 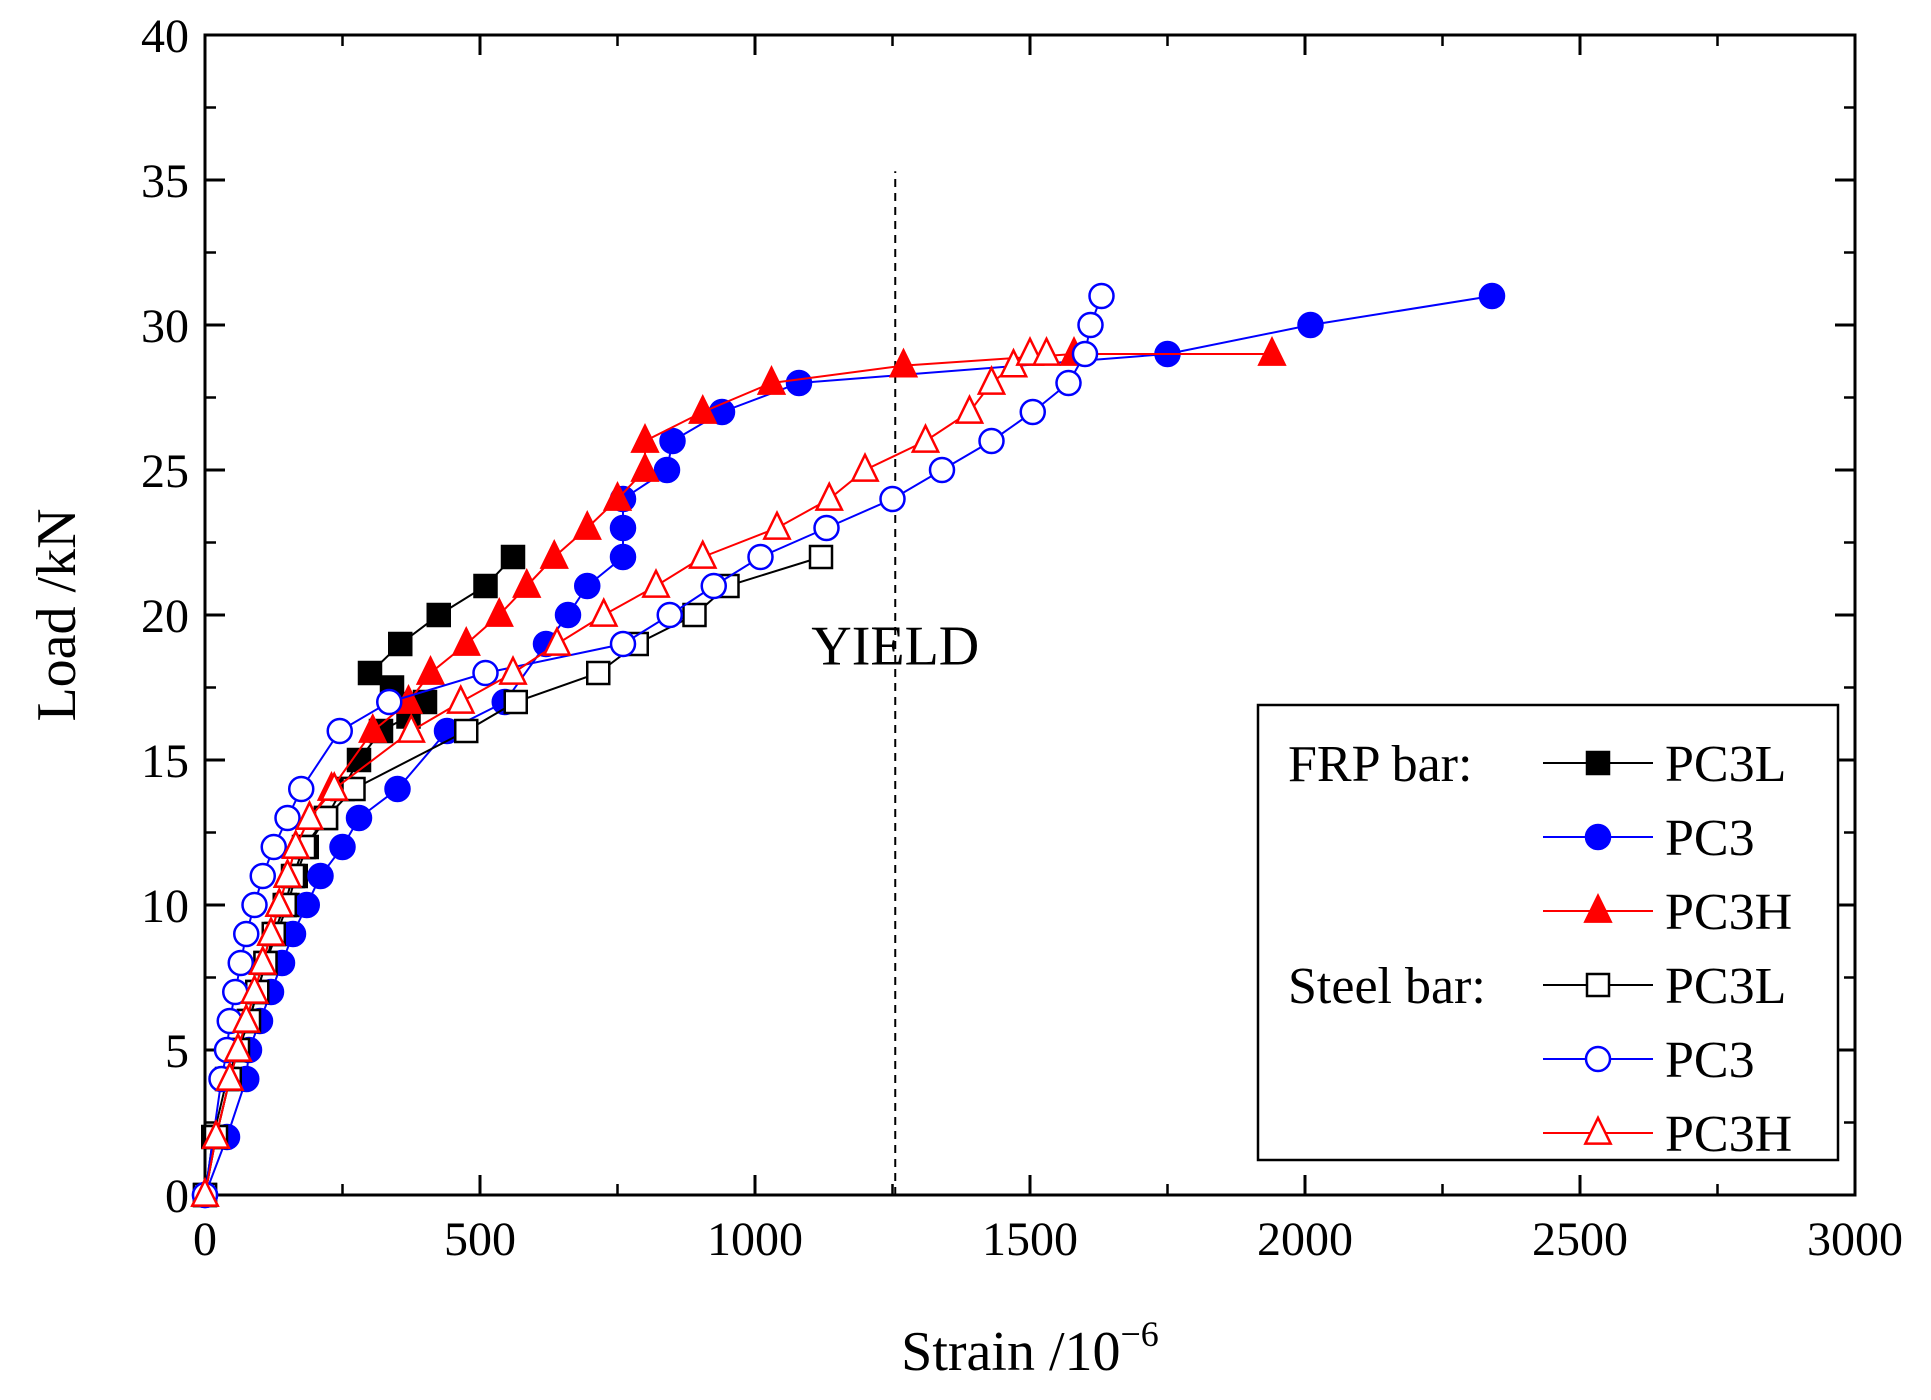 I want to click on legend-label: PC3L, so click(x=1725, y=764).